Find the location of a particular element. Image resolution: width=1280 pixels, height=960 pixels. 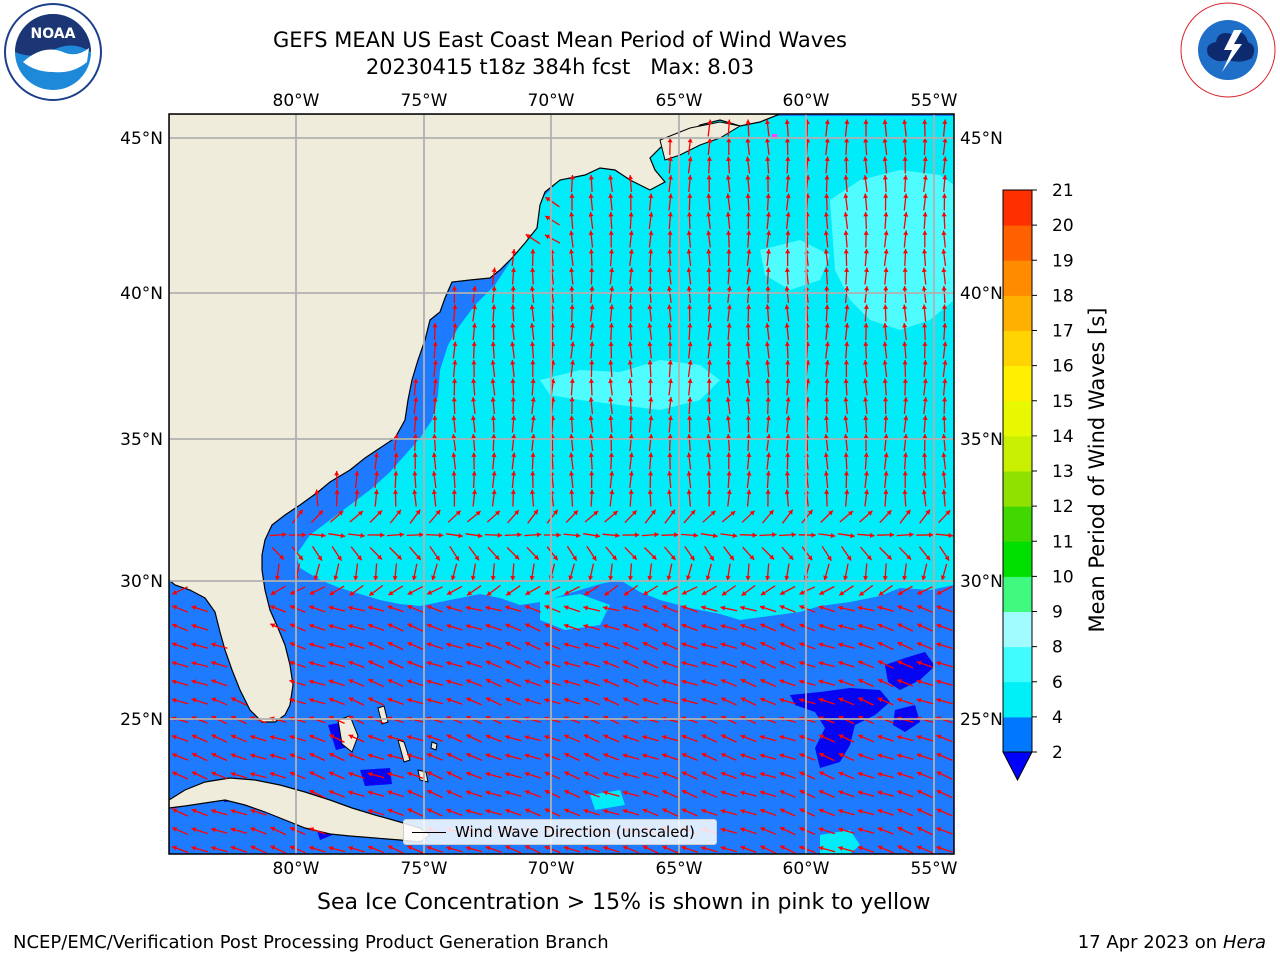

colorbar-tick-label: 17 is located at coordinates (1063, 332).